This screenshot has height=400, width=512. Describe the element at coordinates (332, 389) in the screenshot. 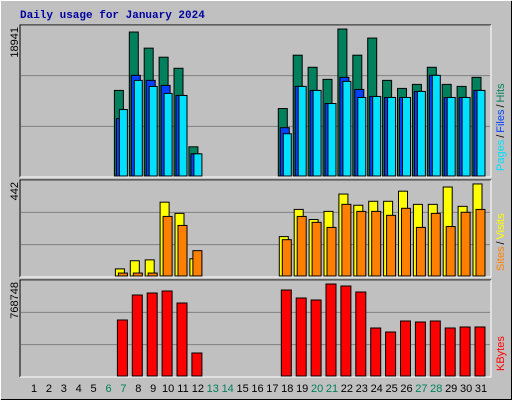

I see `x-tick-label: 21` at that location.